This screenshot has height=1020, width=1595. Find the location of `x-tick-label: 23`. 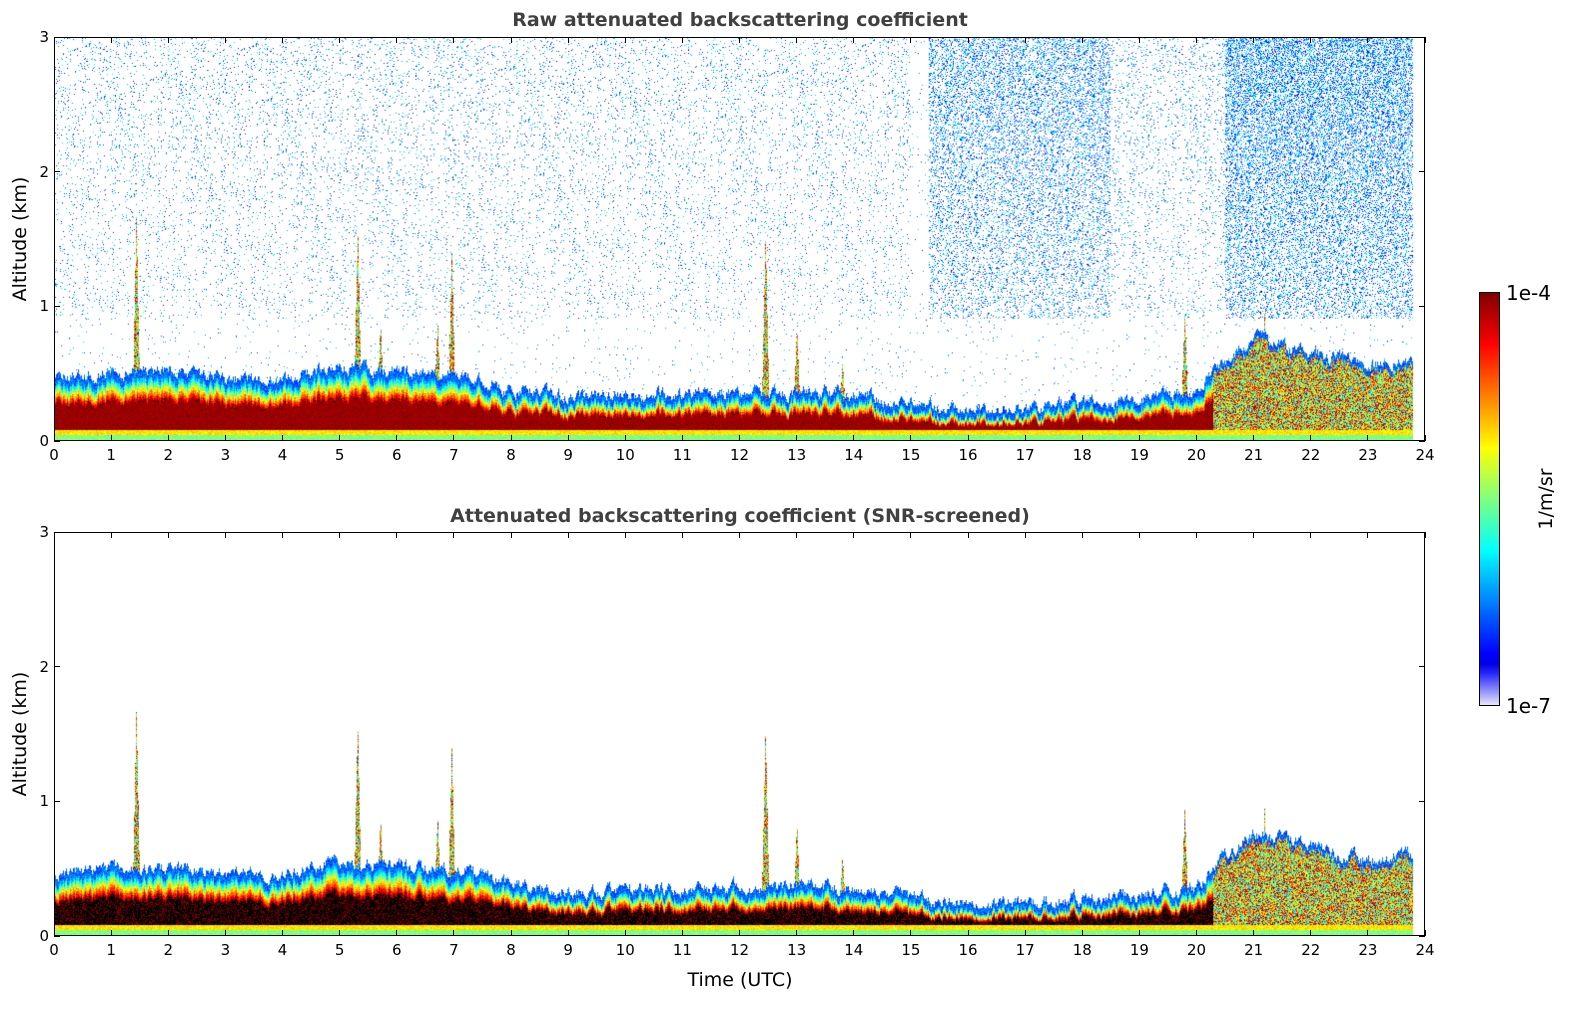

x-tick-label: 23 is located at coordinates (1368, 455).